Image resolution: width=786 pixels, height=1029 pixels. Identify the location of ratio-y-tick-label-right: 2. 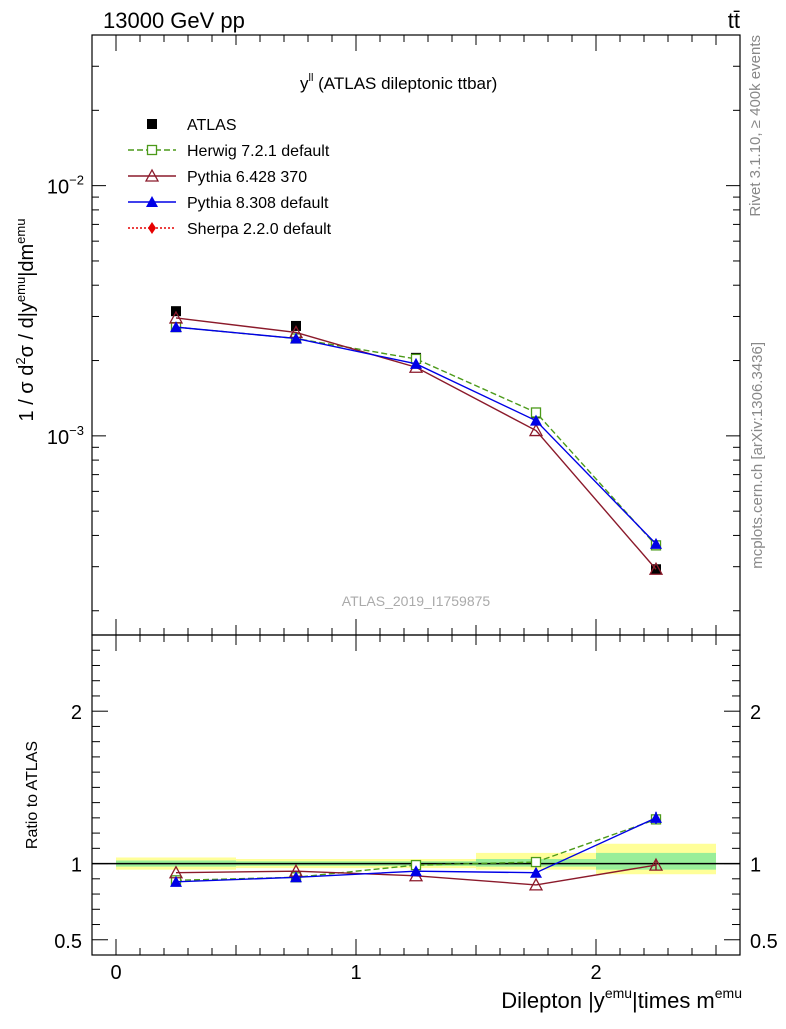
(755, 713).